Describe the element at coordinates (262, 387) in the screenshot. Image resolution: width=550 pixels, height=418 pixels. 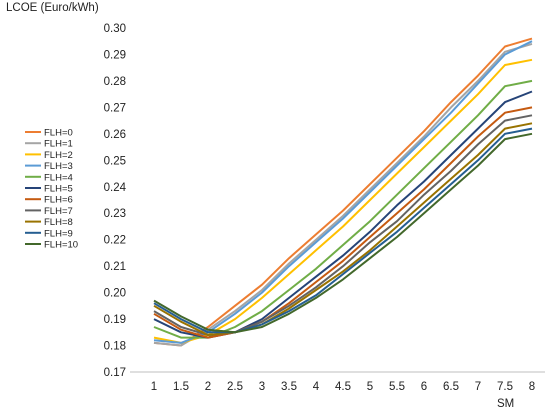
I see `x-tick-label: 3` at that location.